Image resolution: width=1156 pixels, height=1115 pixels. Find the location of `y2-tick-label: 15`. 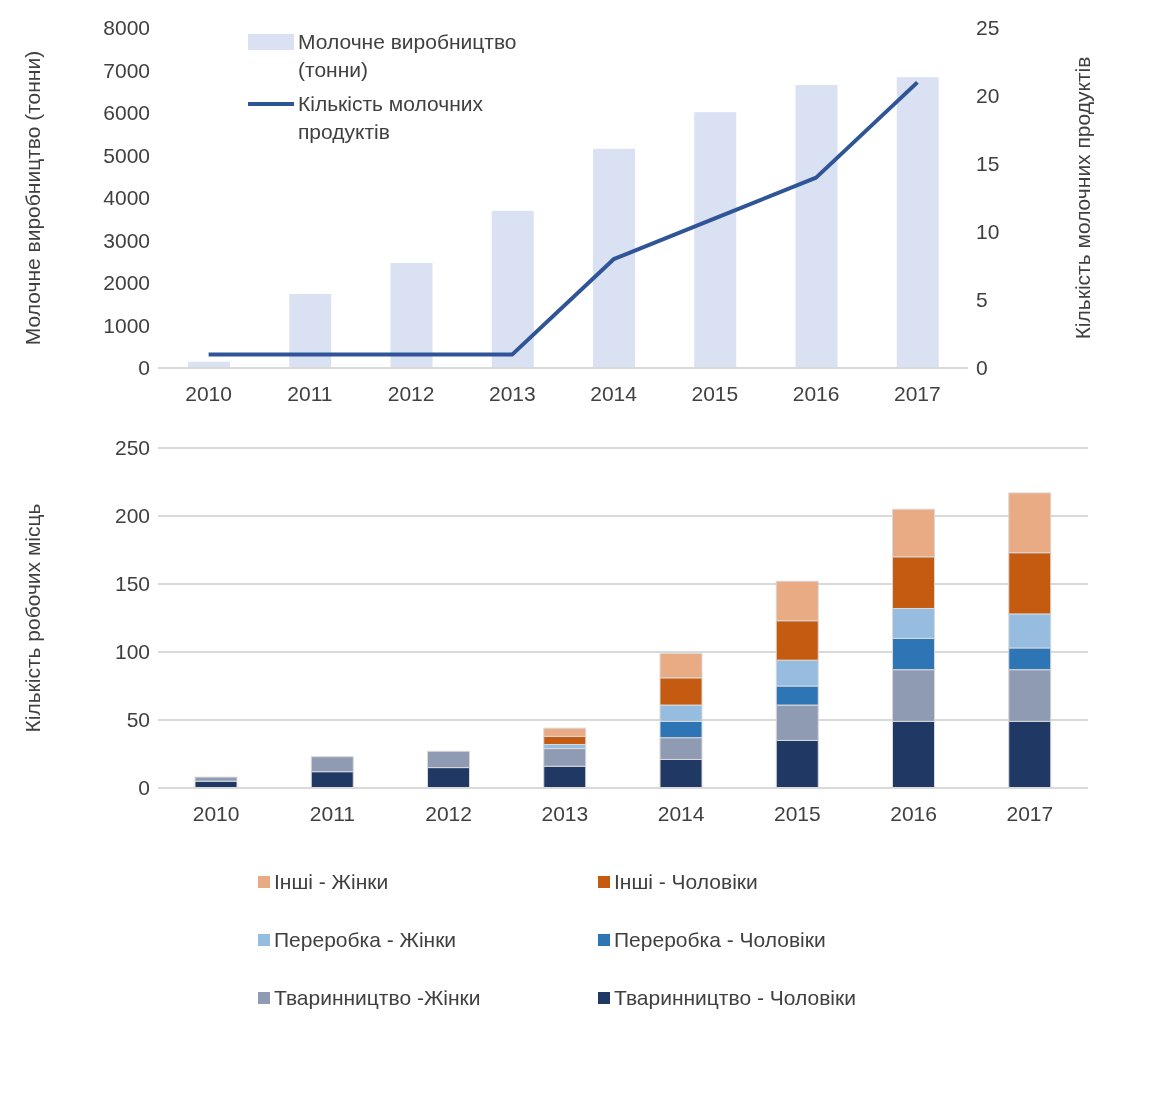

y2-tick-label: 15 is located at coordinates (988, 164).